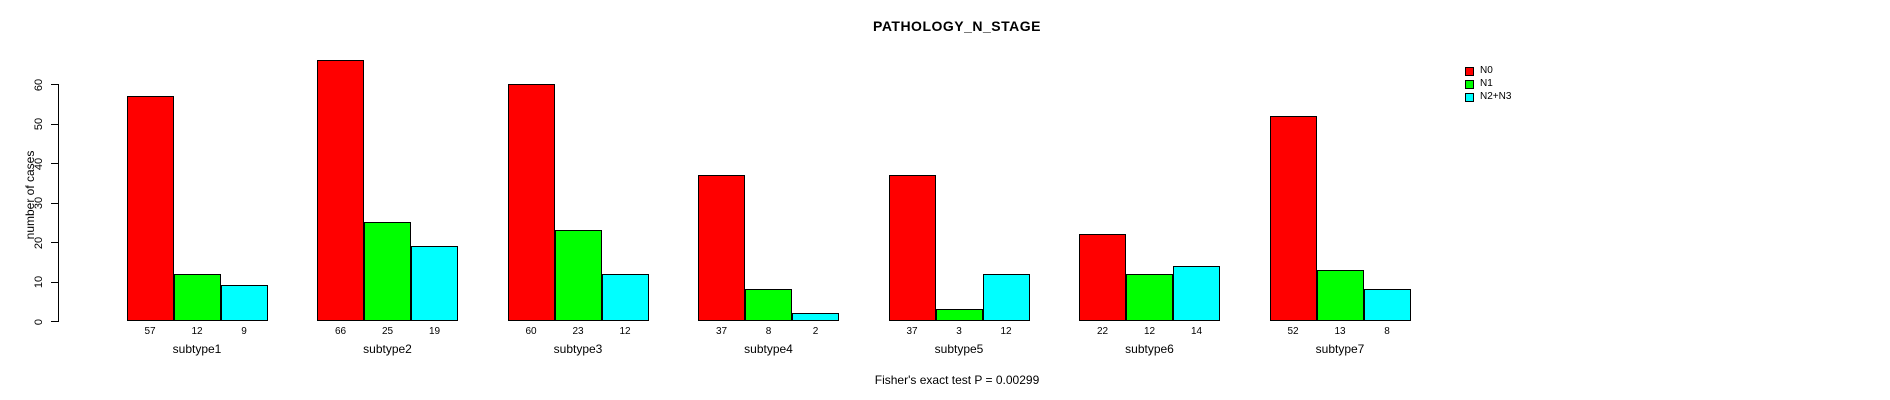 Image resolution: width=1890 pixels, height=400 pixels. What do you see at coordinates (1340, 331) in the screenshot?
I see `bar-value-label: 13` at bounding box center [1340, 331].